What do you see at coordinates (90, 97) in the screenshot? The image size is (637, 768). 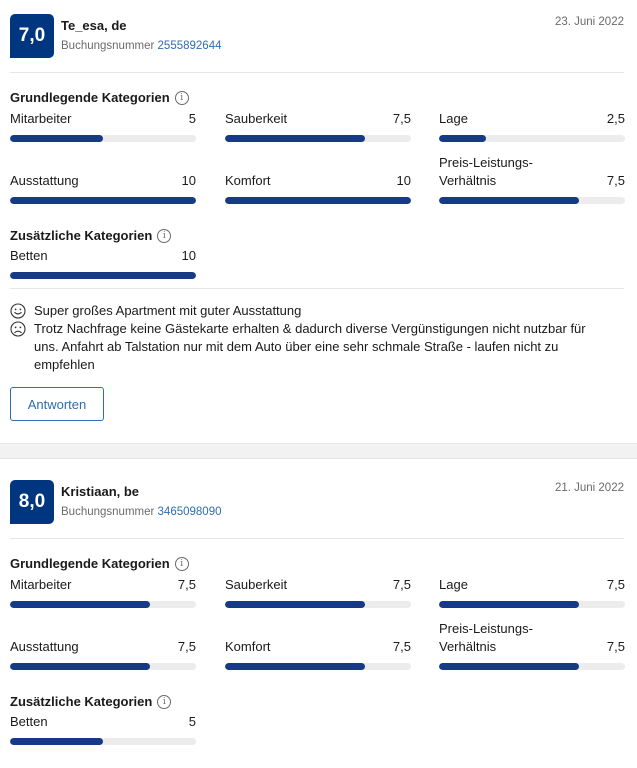 I see `basic-categories-label: Grundlegende Kategorien` at bounding box center [90, 97].